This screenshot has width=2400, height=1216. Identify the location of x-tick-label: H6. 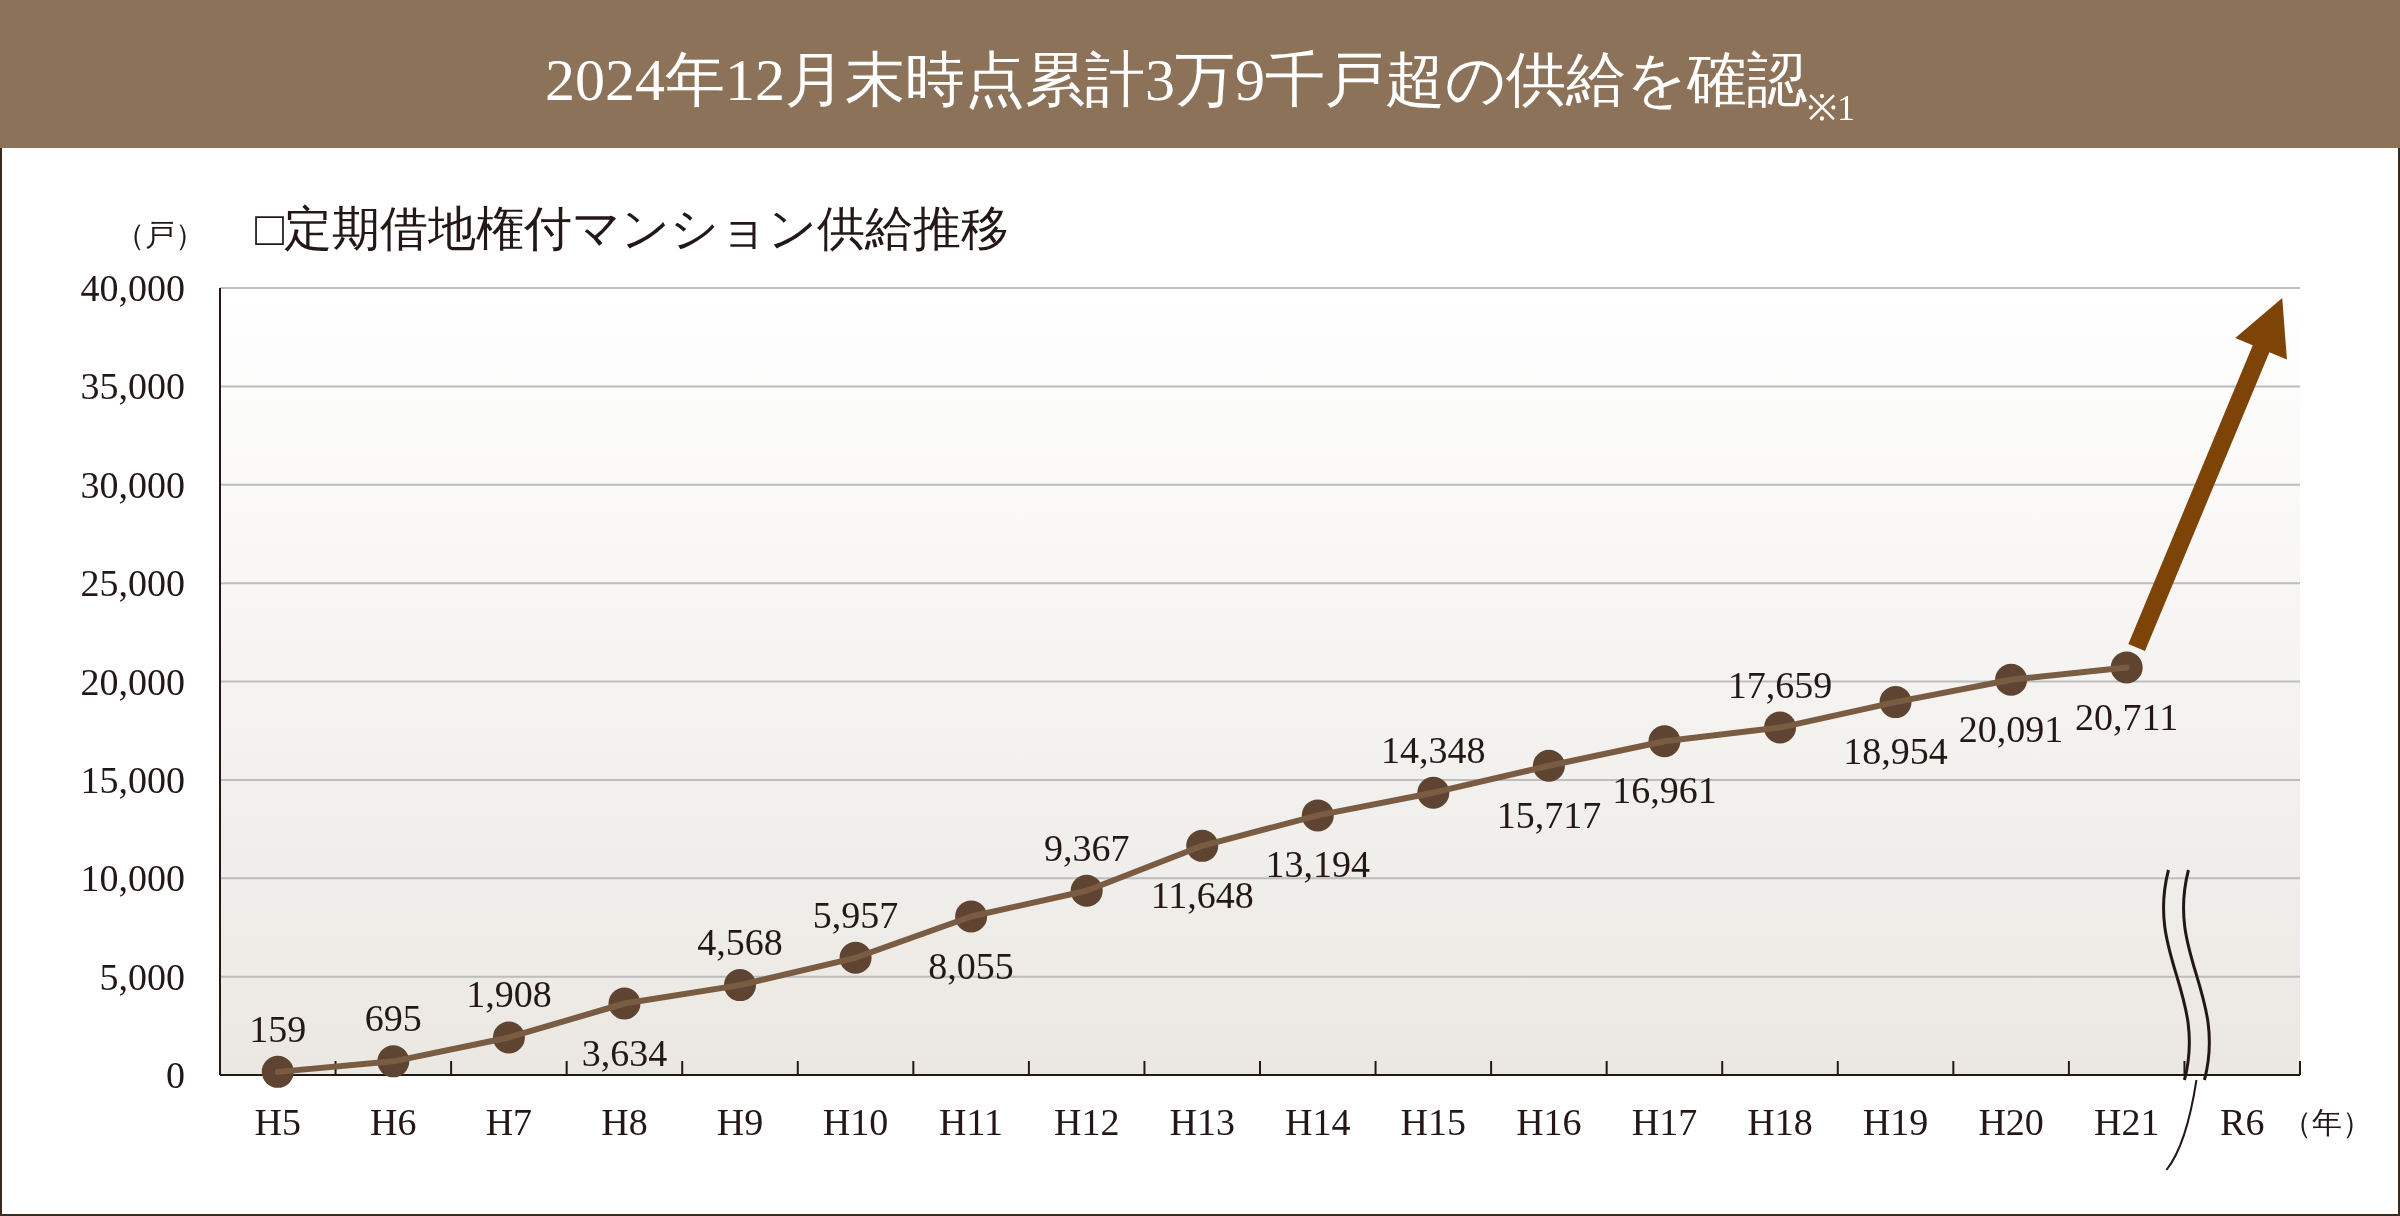
(393, 1122).